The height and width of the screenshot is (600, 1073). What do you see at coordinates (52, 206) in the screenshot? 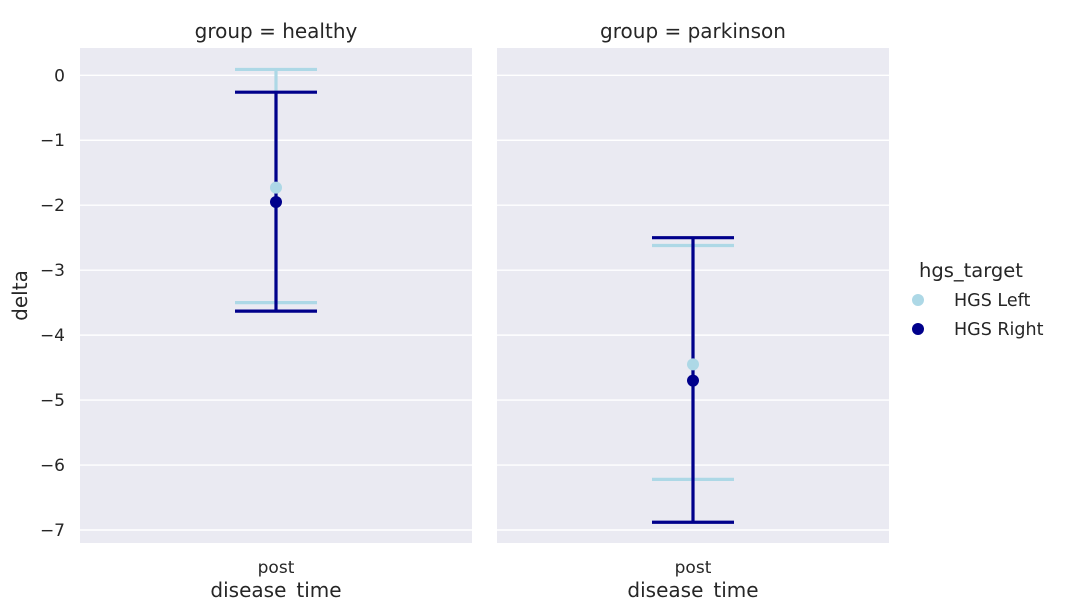
I see `y-tick-label: −2` at bounding box center [52, 206].